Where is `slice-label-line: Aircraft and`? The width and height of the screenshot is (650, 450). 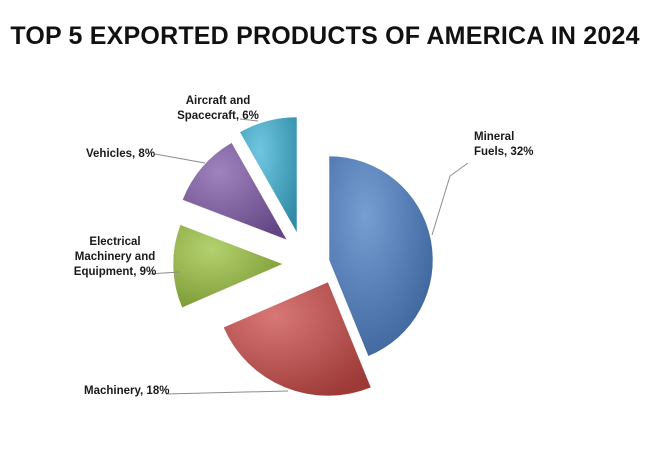 slice-label-line: Aircraft and is located at coordinates (218, 101).